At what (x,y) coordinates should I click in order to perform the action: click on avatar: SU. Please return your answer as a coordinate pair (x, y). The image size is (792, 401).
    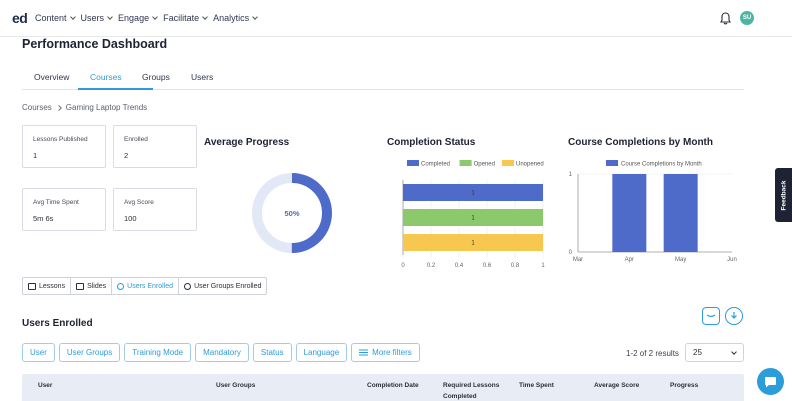
    Looking at the image, I should click on (747, 18).